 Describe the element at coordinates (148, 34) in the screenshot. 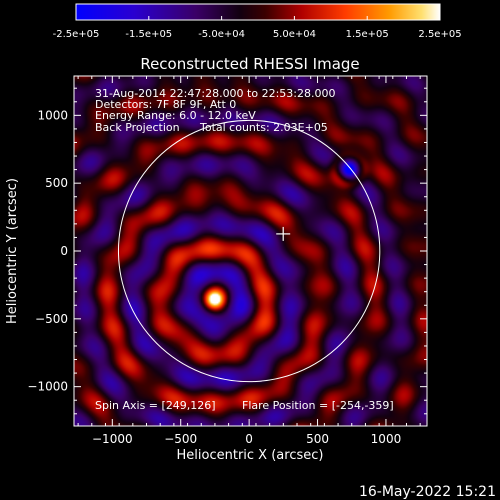

I see `colorbar-tick-label: -1.5e+05` at that location.